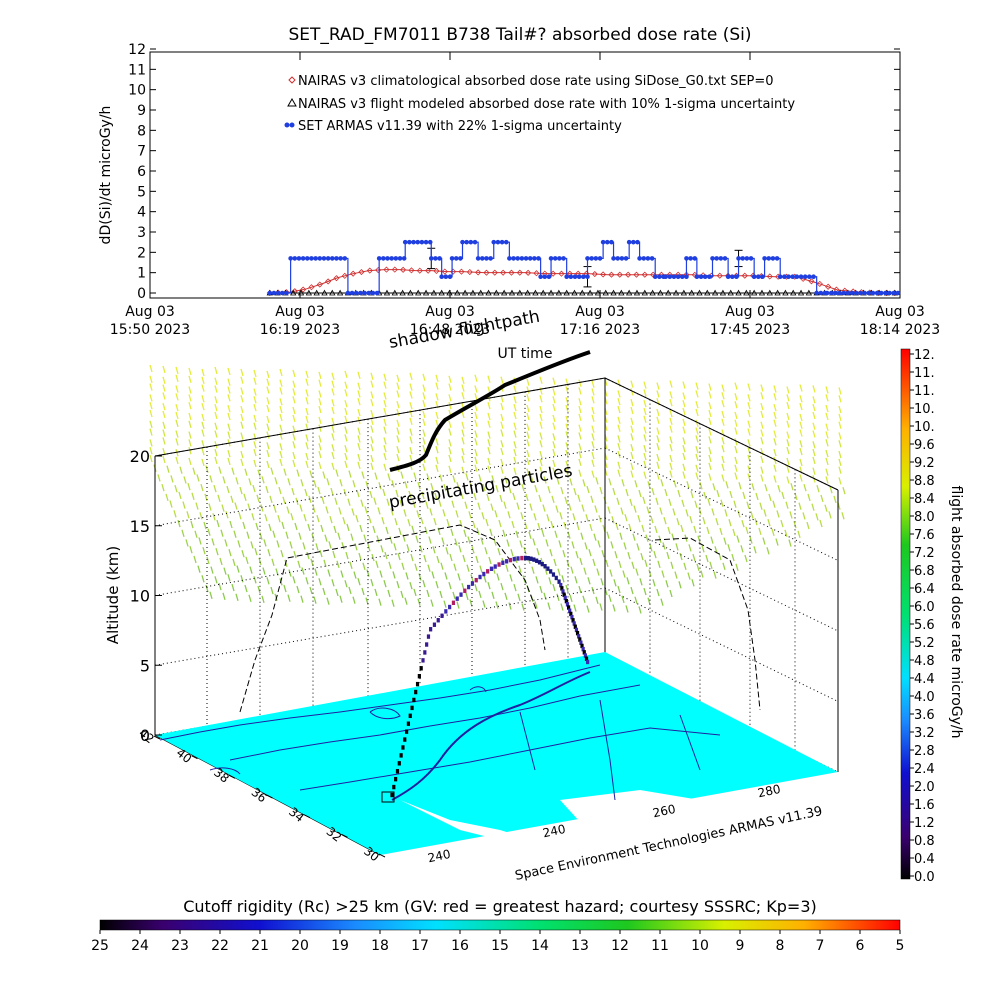 This screenshot has width=1000, height=1000. I want to click on rc-tick-label: 7, so click(820, 946).